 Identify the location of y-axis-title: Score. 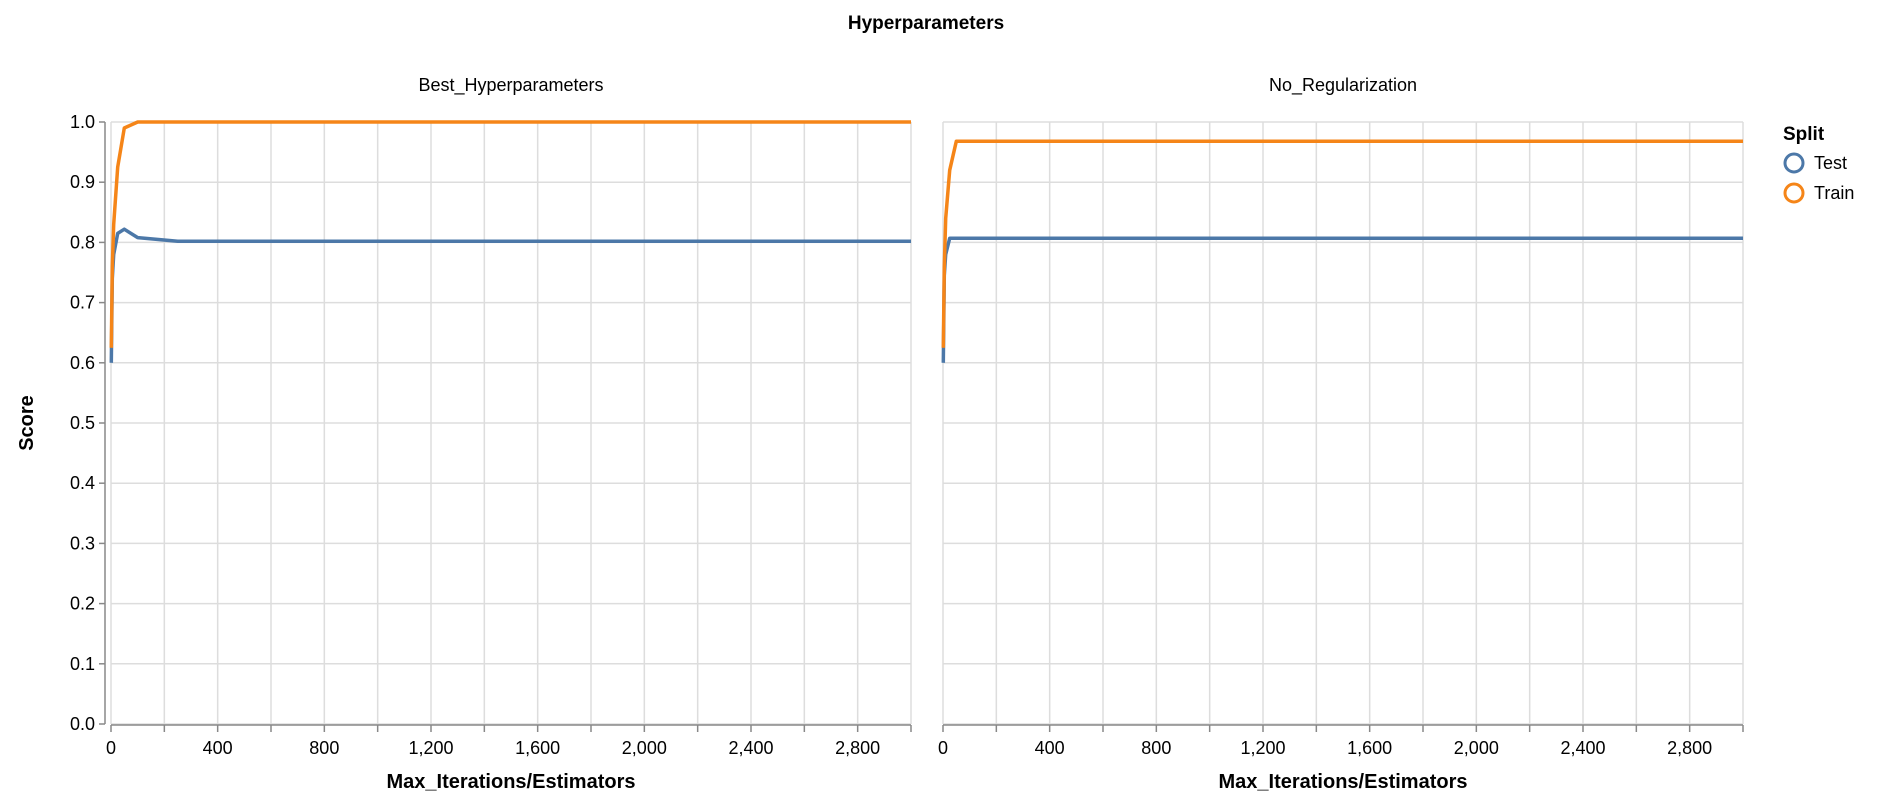
(27, 423).